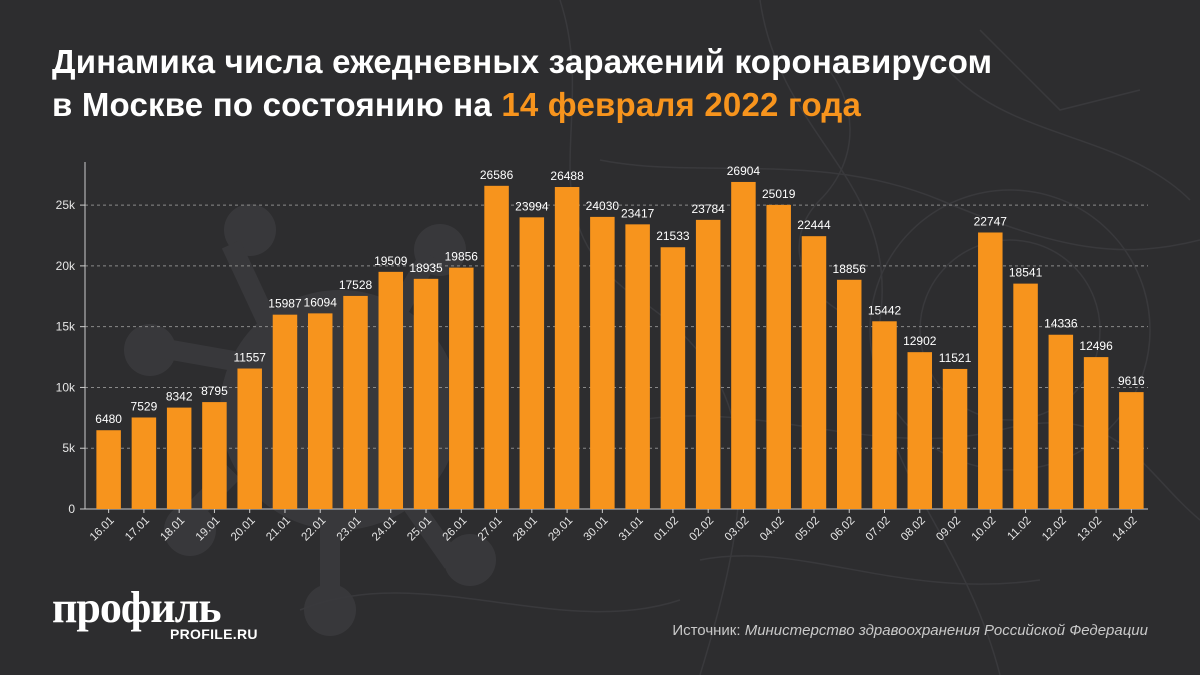 The image size is (1200, 675). What do you see at coordinates (71, 509) in the screenshot?
I see `y-tick-label: 0` at bounding box center [71, 509].